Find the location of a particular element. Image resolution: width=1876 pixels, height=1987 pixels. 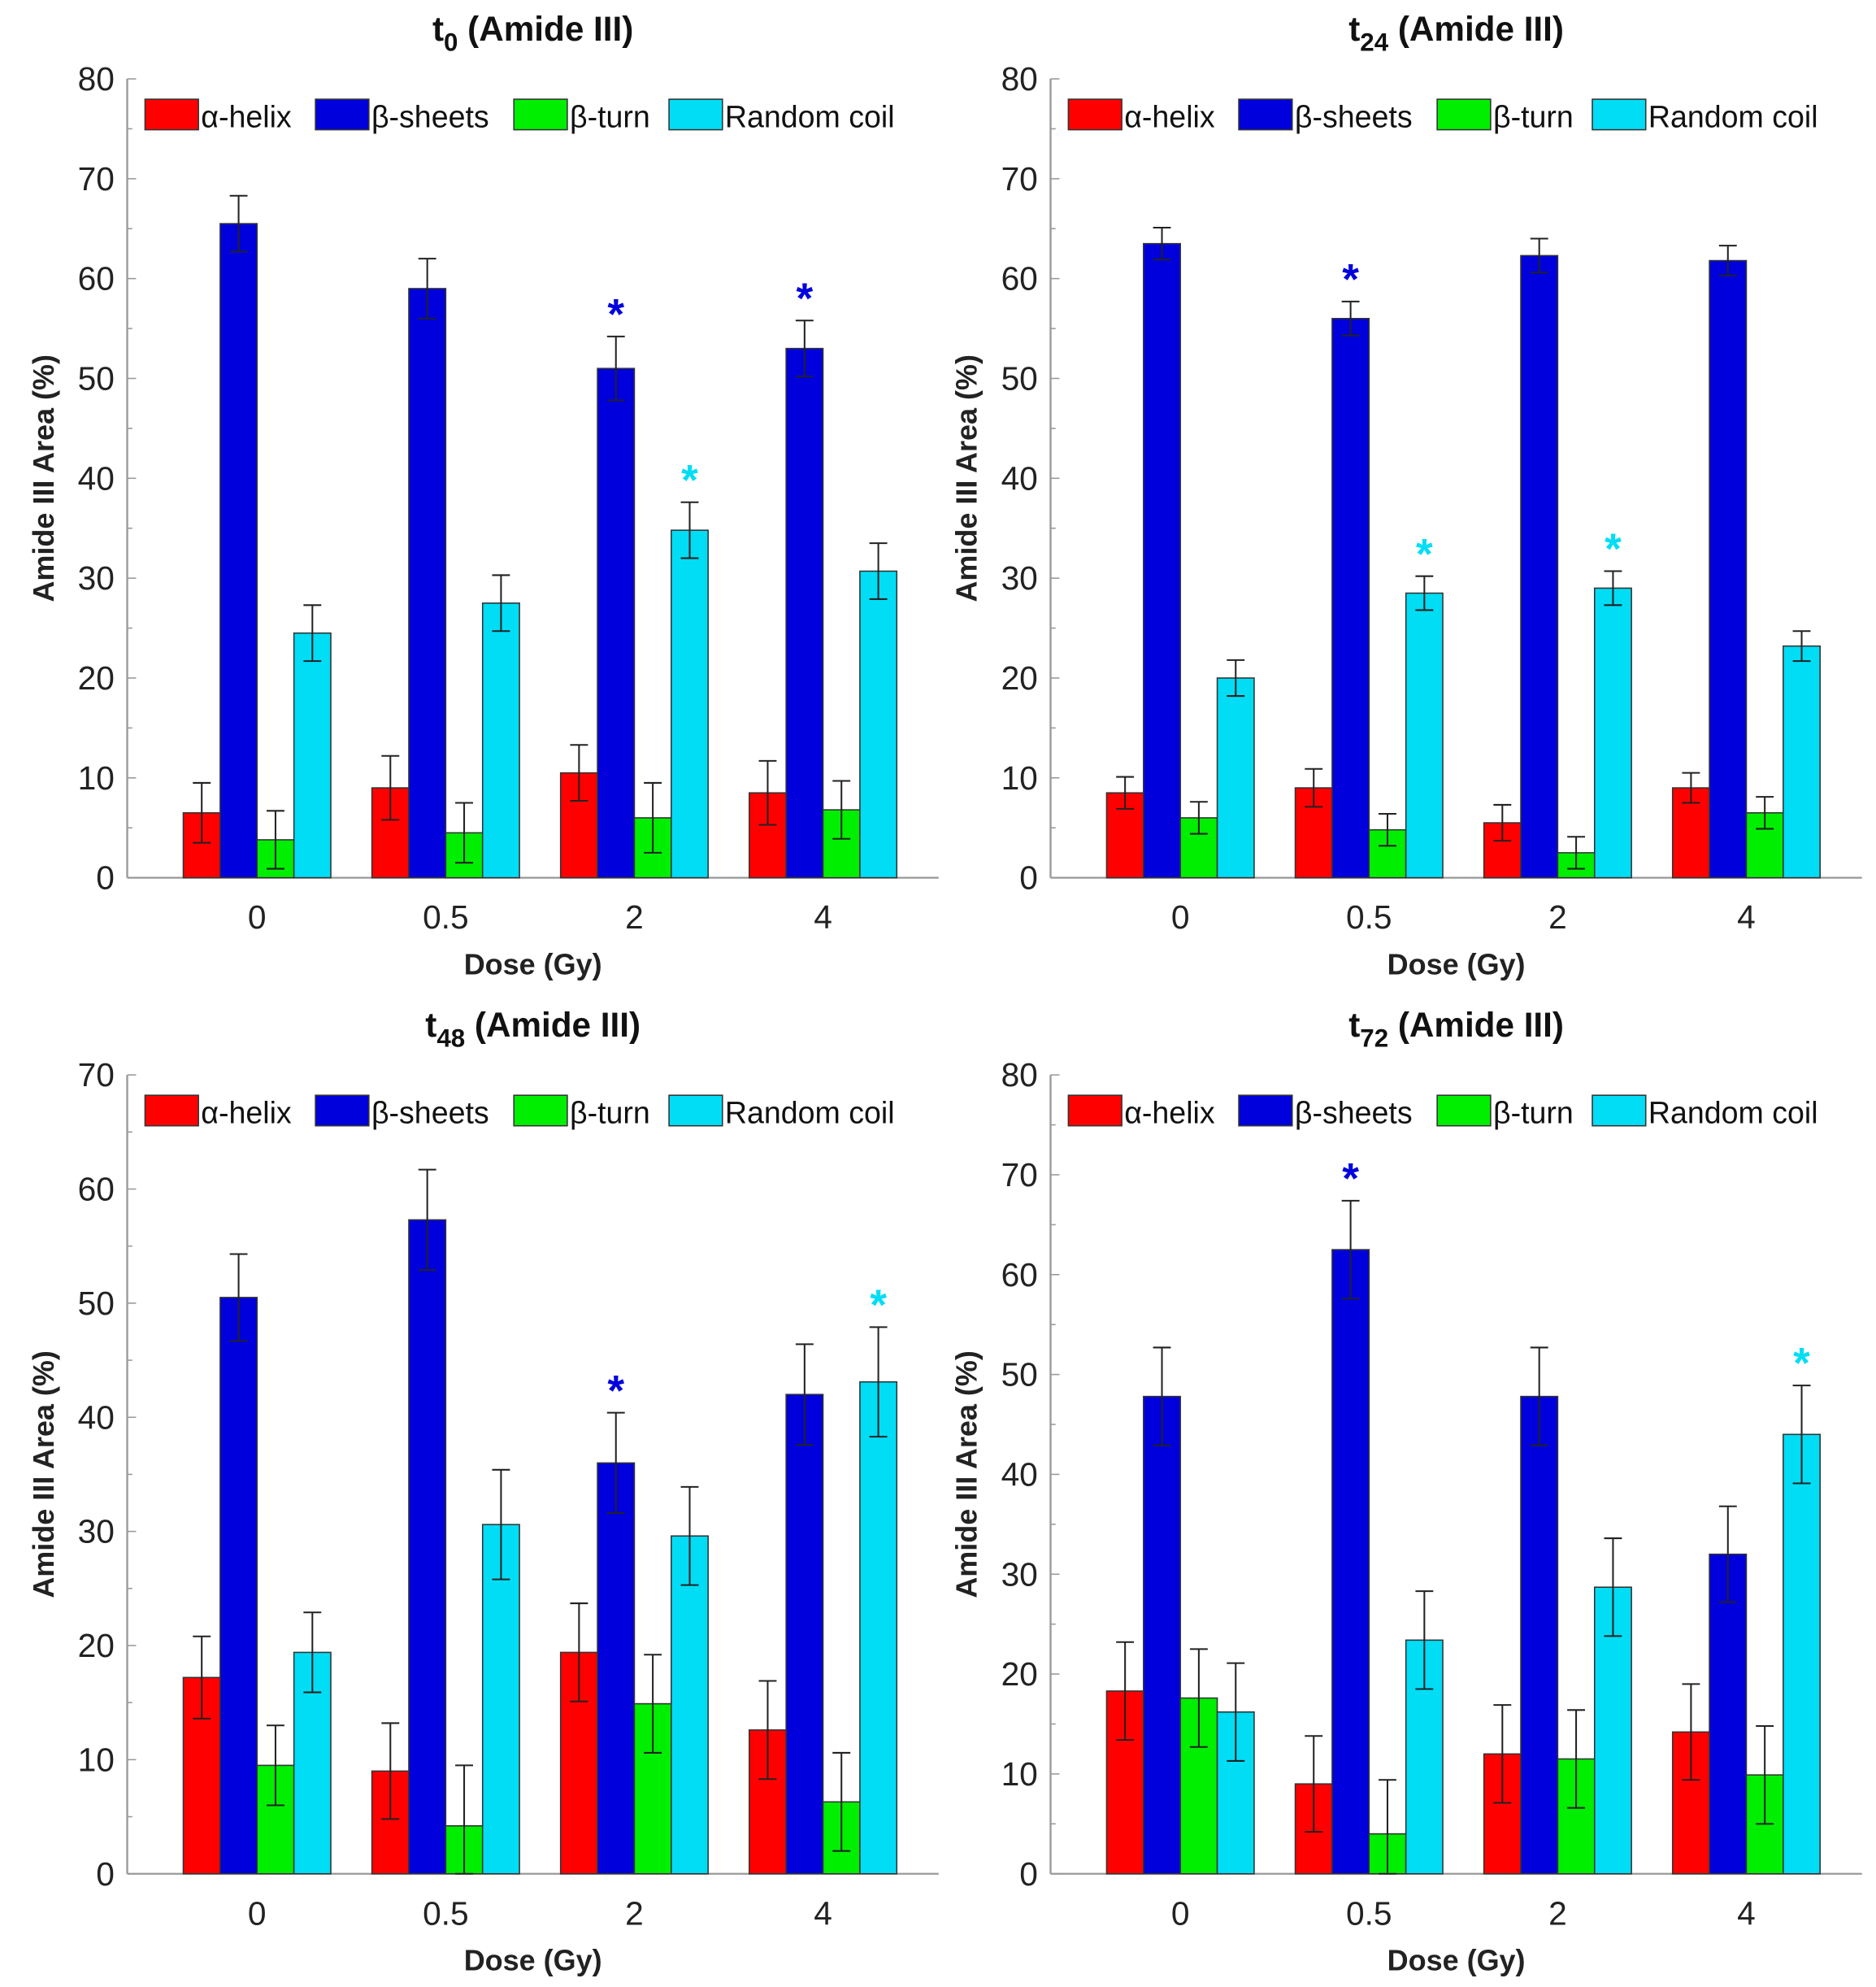

title-subscript: 24 is located at coordinates (1374, 42).